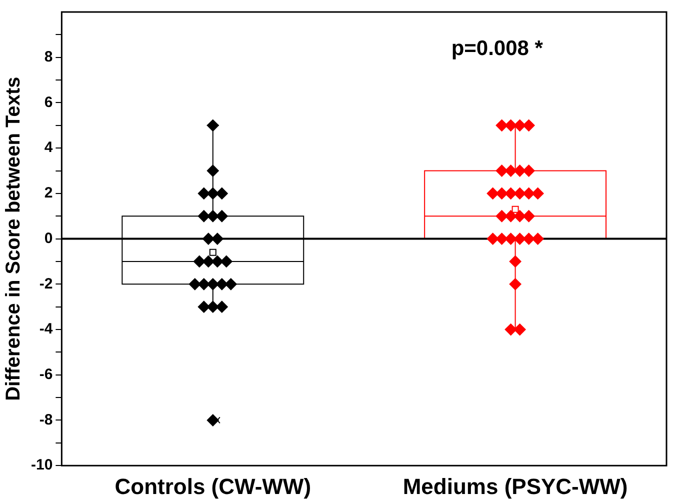 This screenshot has width=673, height=504. Describe the element at coordinates (49, 147) in the screenshot. I see `y-tick-label: 4` at that location.